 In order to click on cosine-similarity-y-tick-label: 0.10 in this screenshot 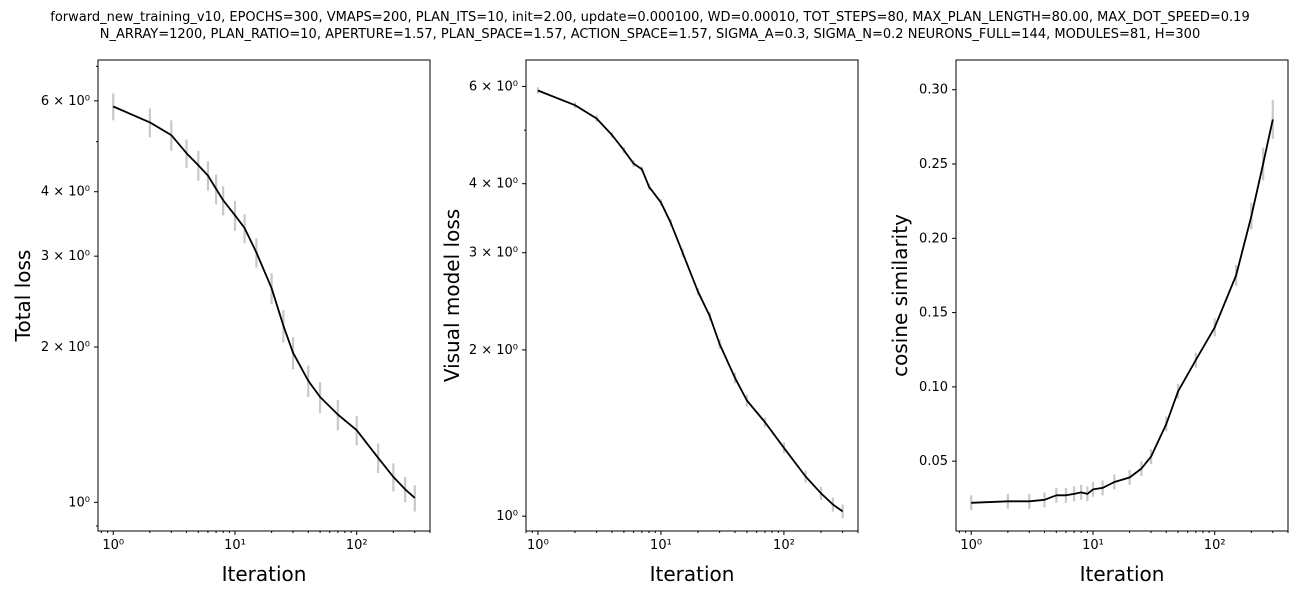, I will do `click(933, 387)`.